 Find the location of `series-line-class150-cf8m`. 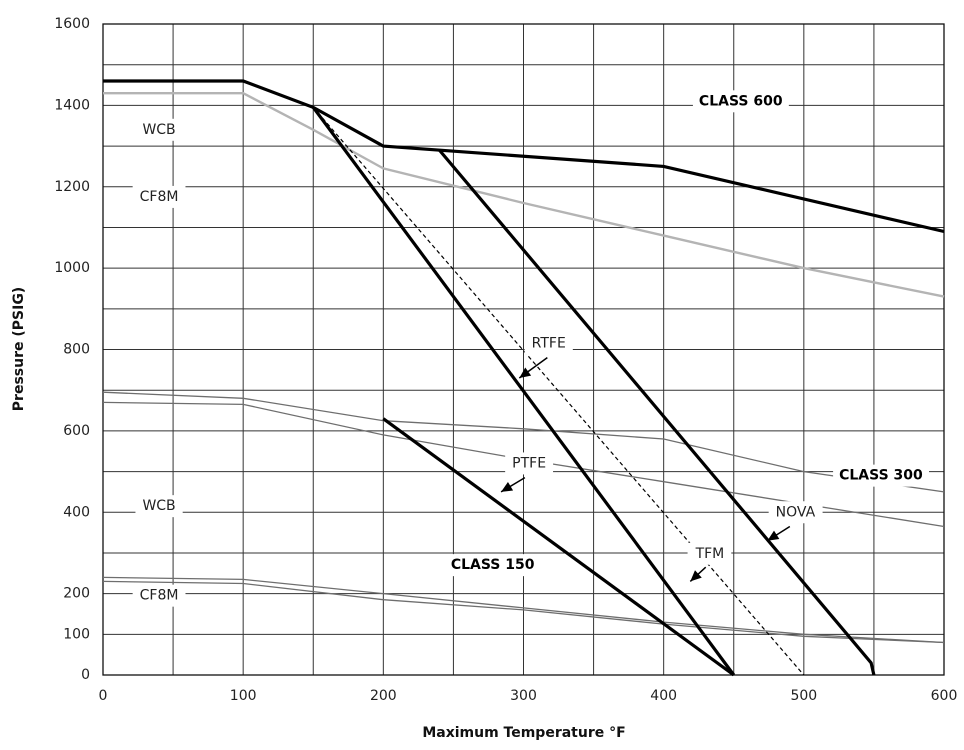

series-line-class150-cf8m is located at coordinates (523, 612).